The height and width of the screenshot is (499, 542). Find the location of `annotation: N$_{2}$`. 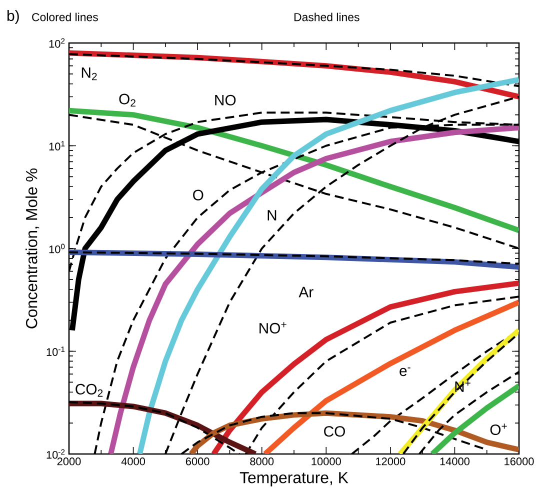

annotation: N$_{2}$ is located at coordinates (89, 74).